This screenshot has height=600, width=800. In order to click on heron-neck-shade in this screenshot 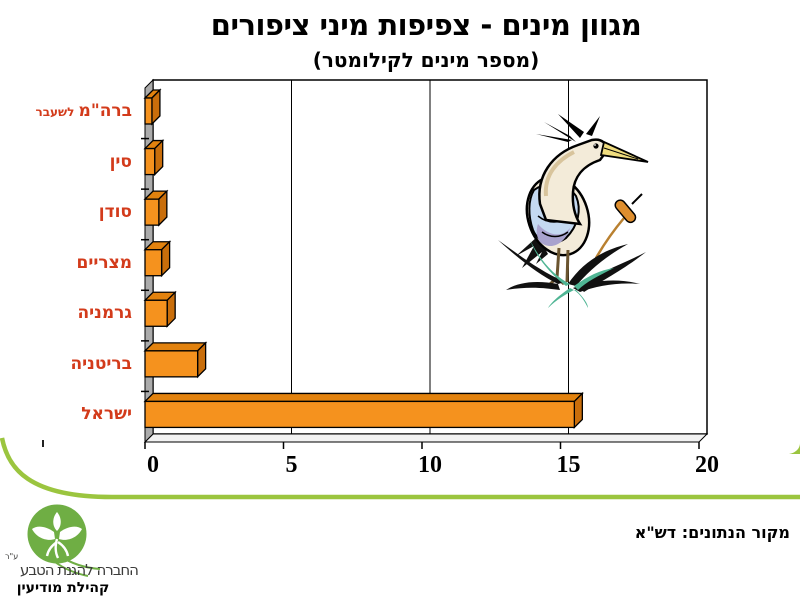, I will do `click(559, 173)`.